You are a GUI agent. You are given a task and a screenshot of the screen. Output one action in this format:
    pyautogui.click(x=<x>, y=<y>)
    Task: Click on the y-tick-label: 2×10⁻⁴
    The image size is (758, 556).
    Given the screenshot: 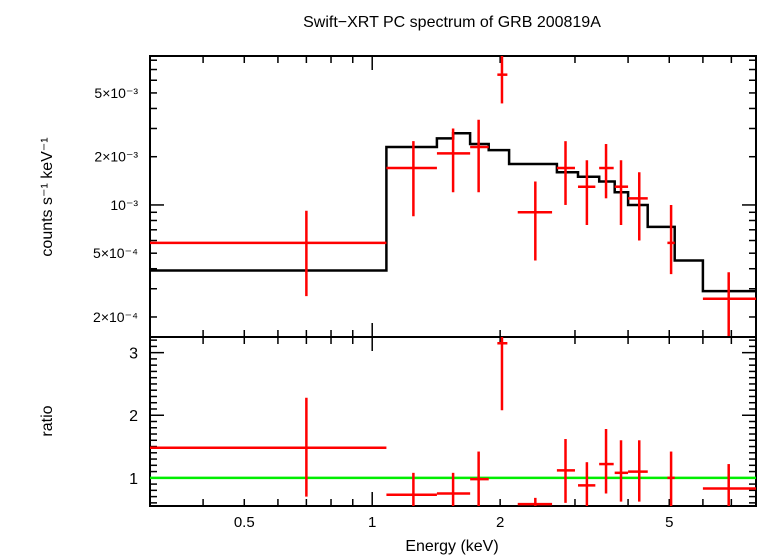 What is the action you would take?
    pyautogui.click(x=115, y=317)
    